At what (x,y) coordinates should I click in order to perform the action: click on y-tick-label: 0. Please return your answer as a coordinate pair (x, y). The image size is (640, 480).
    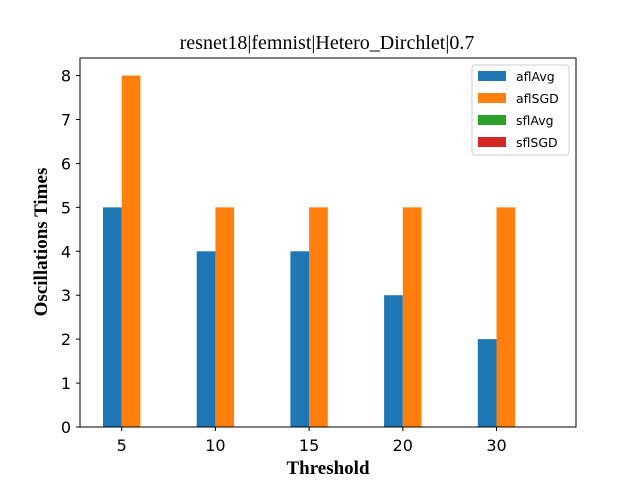
    Looking at the image, I should click on (66, 427).